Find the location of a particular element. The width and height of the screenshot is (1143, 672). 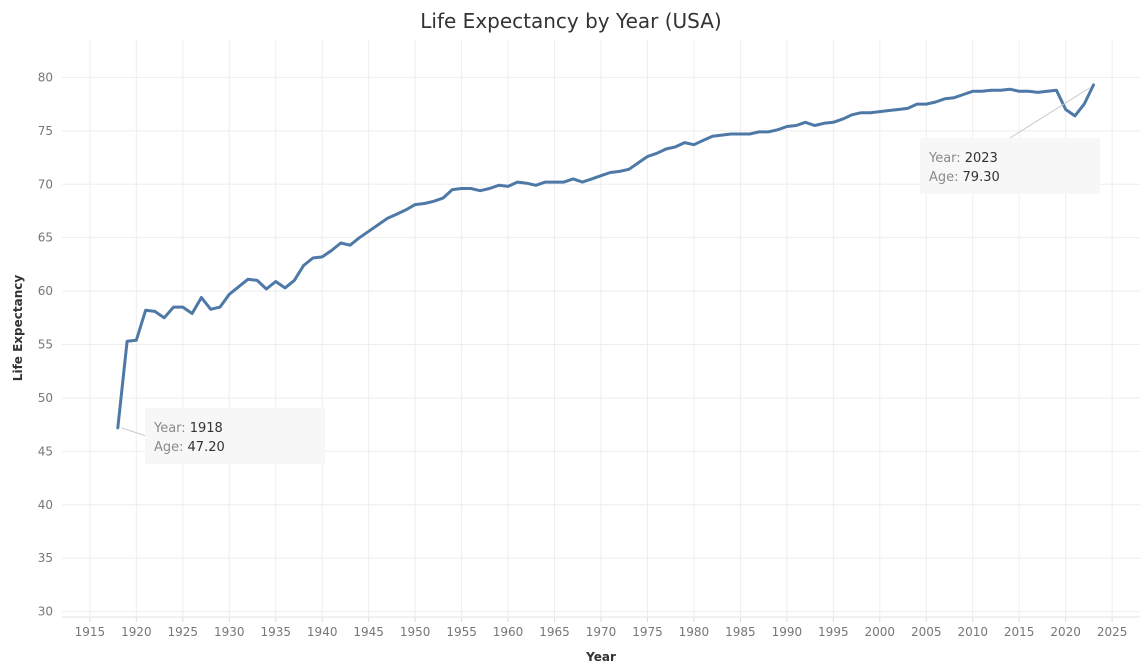

chart-title: Life Expectancy by Year (USA) is located at coordinates (570, 21).